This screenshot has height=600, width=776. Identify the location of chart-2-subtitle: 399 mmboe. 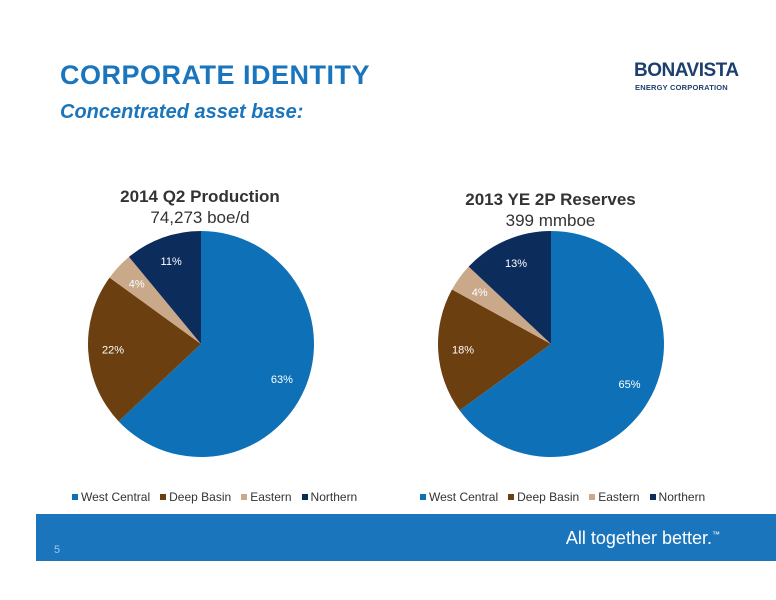
(550, 220).